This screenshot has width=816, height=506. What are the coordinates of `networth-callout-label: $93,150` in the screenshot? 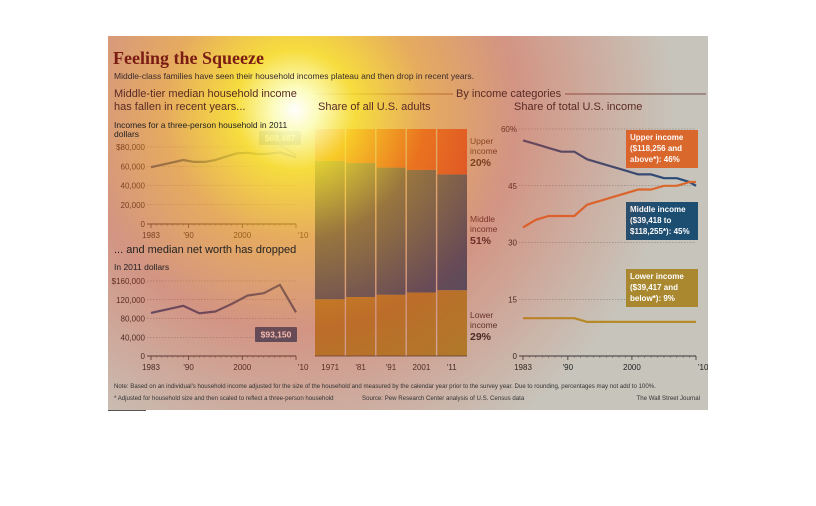 It's located at (276, 335).